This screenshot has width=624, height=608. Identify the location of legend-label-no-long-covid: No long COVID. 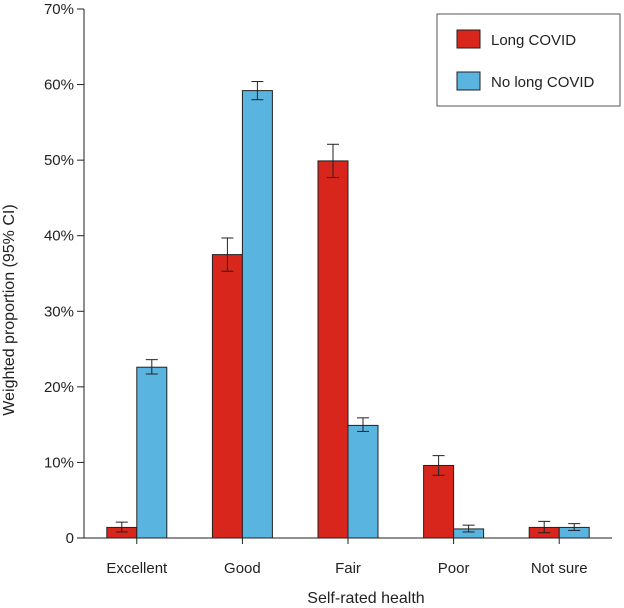
(543, 82).